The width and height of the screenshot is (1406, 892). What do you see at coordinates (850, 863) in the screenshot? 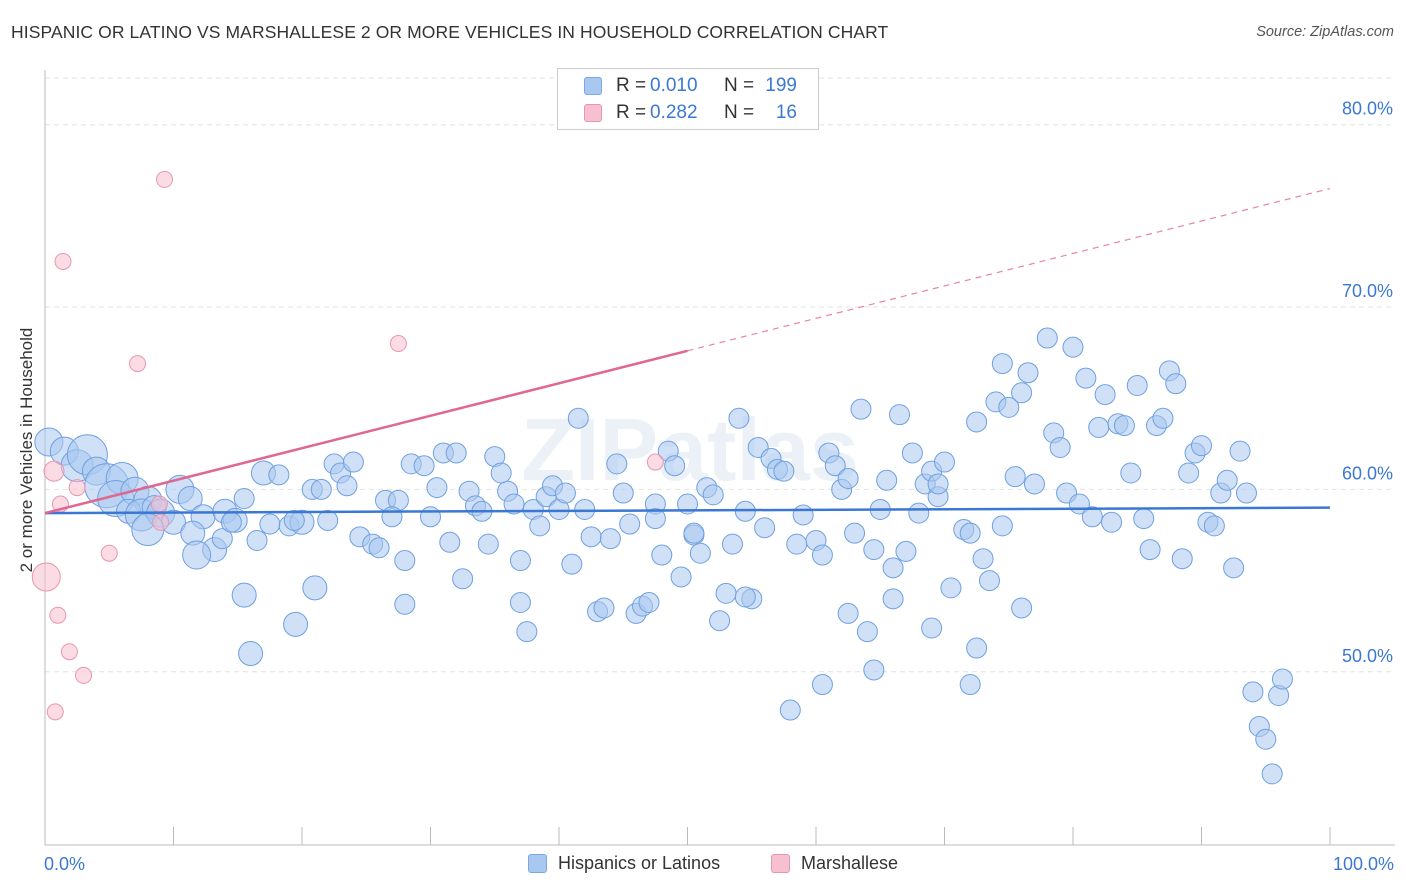
I see `legend-label: Marshallese` at bounding box center [850, 863].